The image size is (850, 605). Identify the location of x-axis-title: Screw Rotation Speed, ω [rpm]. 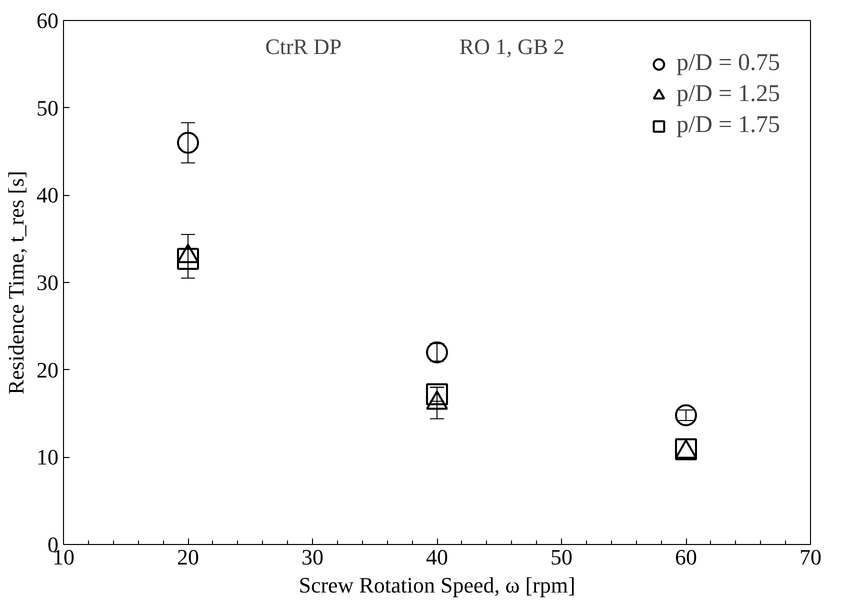
(437, 585).